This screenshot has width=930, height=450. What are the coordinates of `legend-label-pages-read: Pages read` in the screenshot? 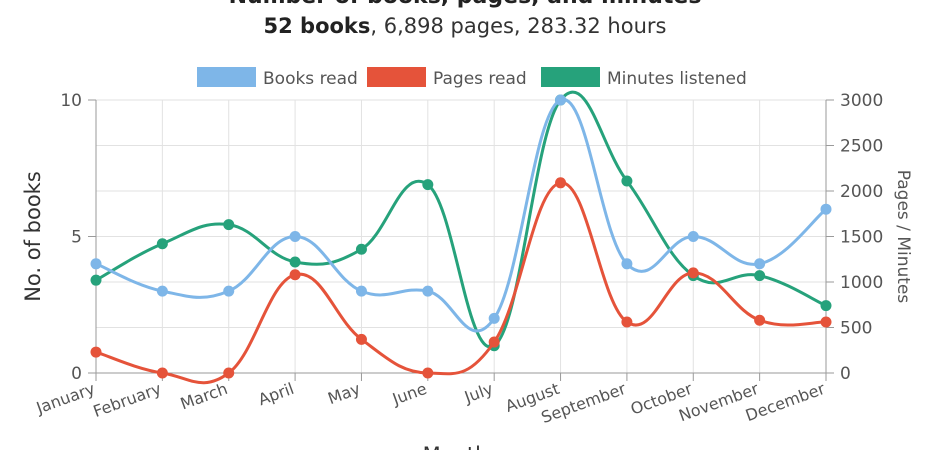 It's located at (480, 79).